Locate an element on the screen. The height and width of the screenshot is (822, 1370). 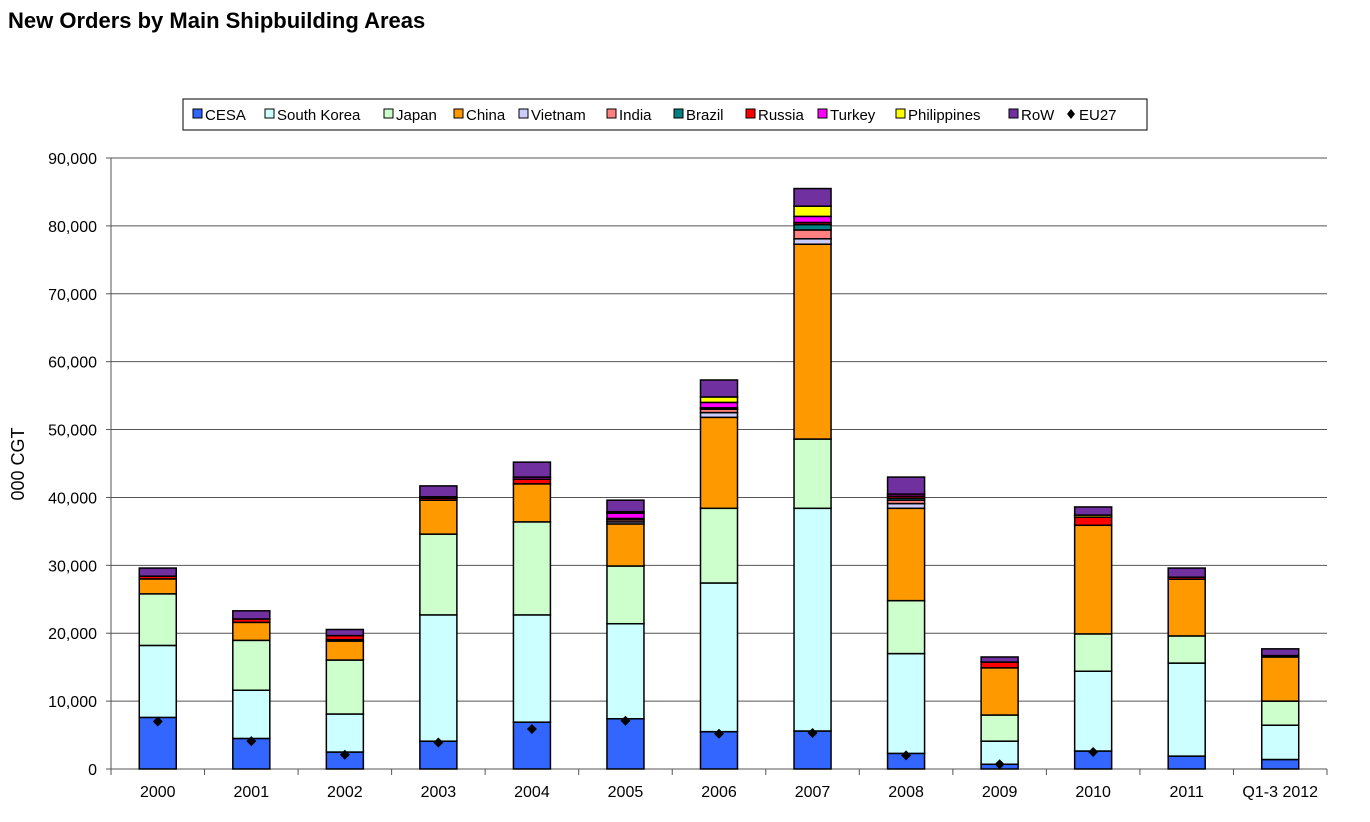
legend-label-india: India is located at coordinates (635, 115).